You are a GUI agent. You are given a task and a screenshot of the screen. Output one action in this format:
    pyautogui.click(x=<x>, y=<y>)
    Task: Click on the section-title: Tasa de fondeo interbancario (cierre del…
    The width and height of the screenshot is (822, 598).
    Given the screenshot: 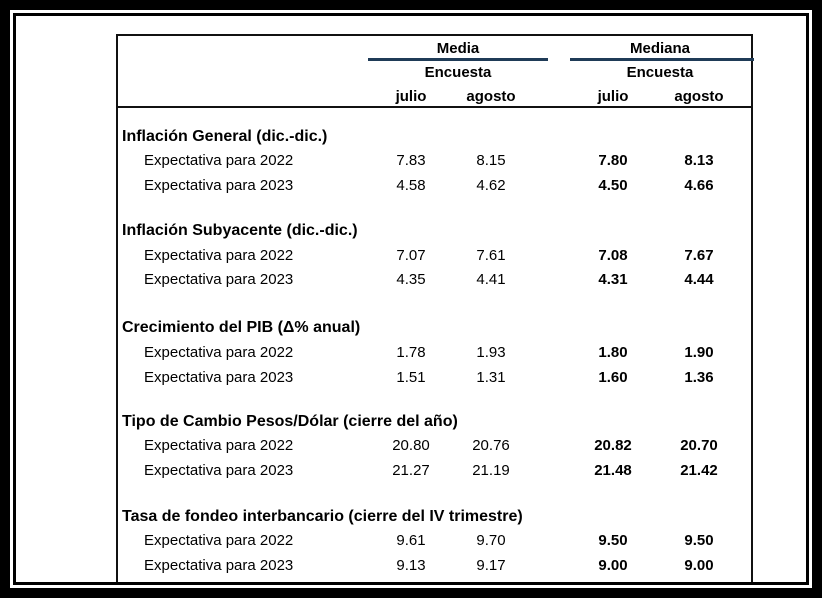 What is the action you would take?
    pyautogui.click(x=322, y=516)
    